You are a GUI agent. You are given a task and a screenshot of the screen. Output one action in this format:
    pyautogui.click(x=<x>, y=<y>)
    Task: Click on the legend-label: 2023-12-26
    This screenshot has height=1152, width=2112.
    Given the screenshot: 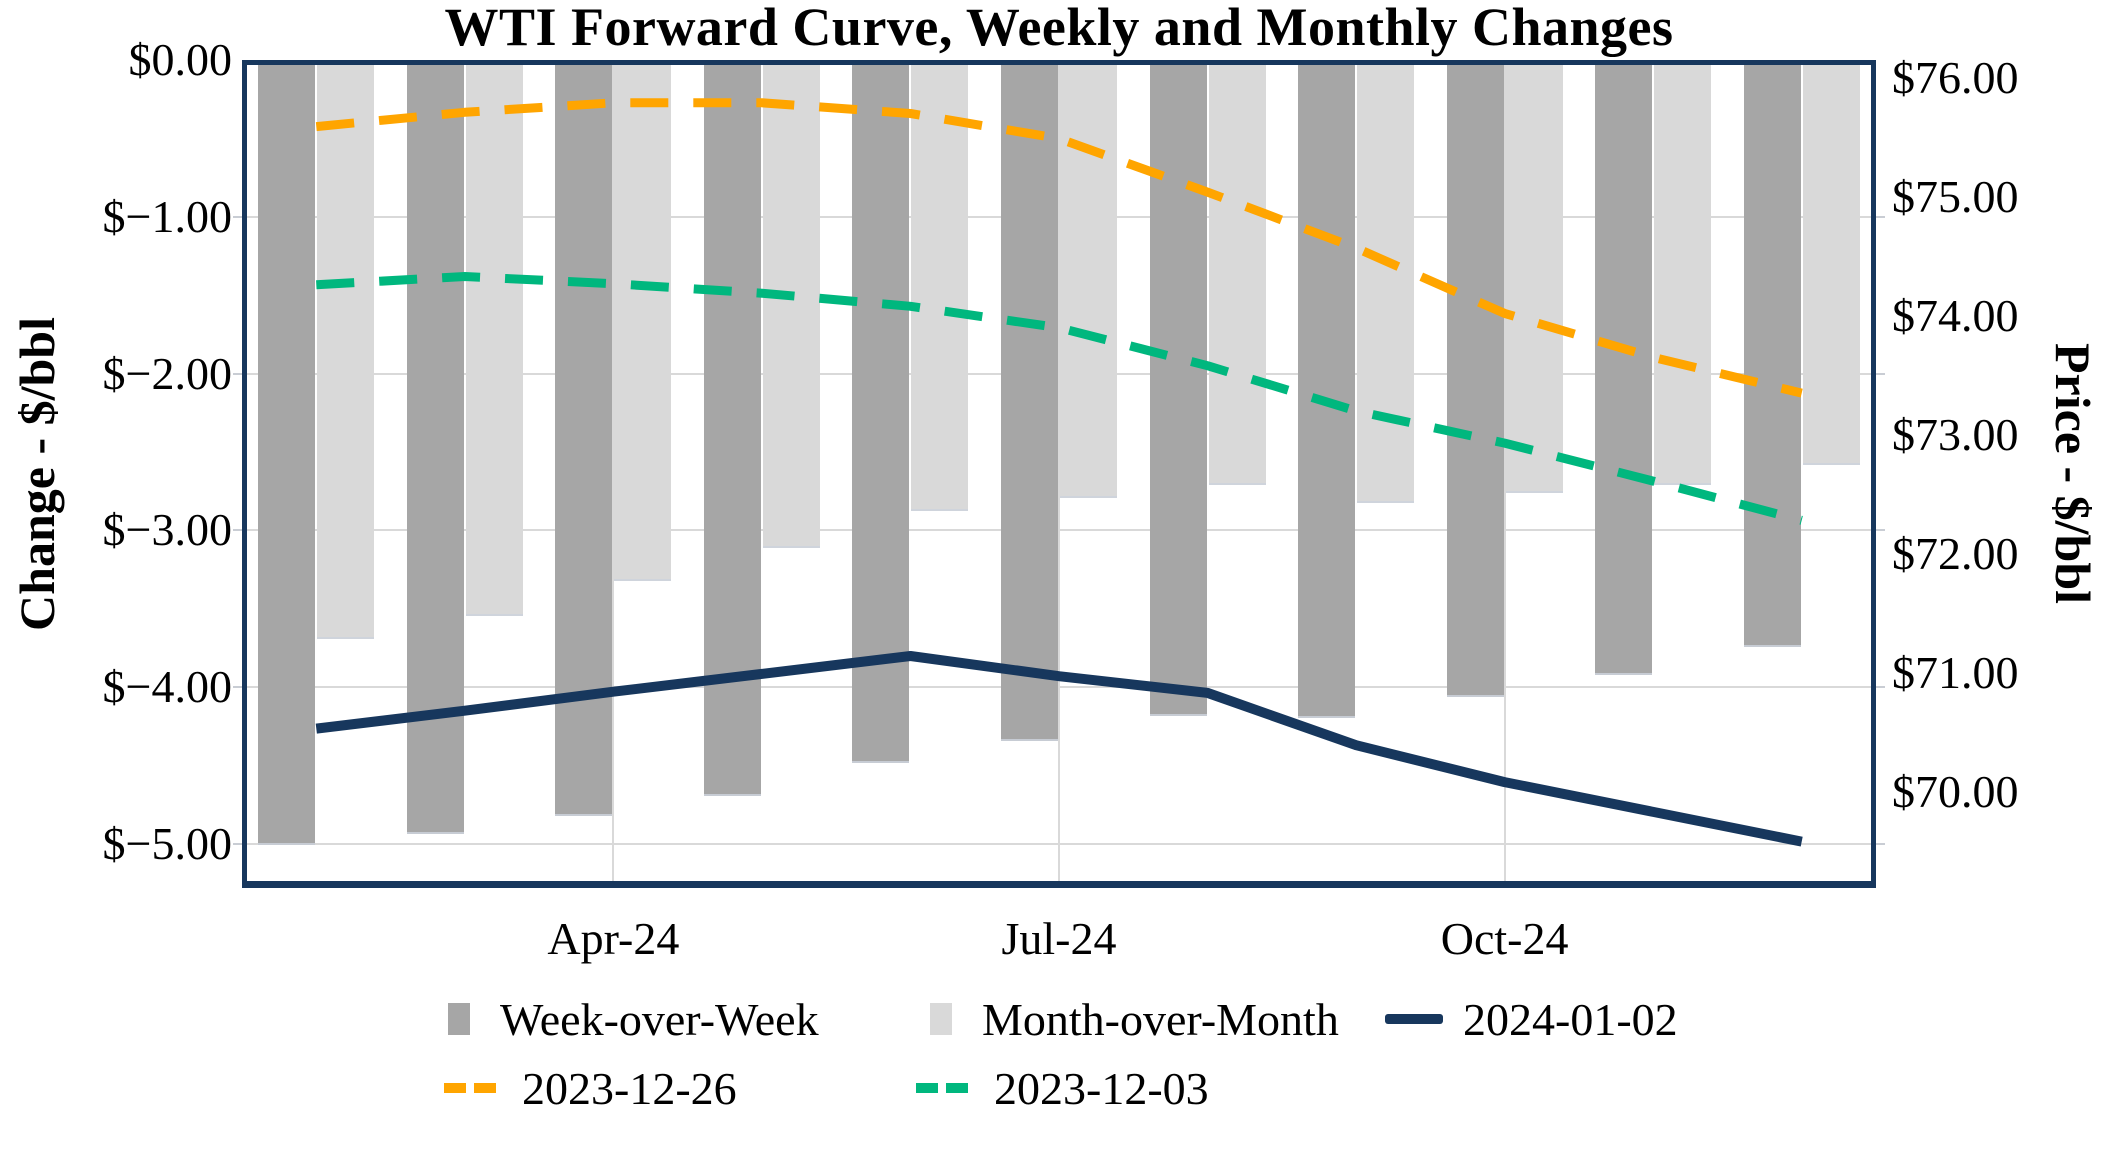 What is the action you would take?
    pyautogui.click(x=629, y=1088)
    